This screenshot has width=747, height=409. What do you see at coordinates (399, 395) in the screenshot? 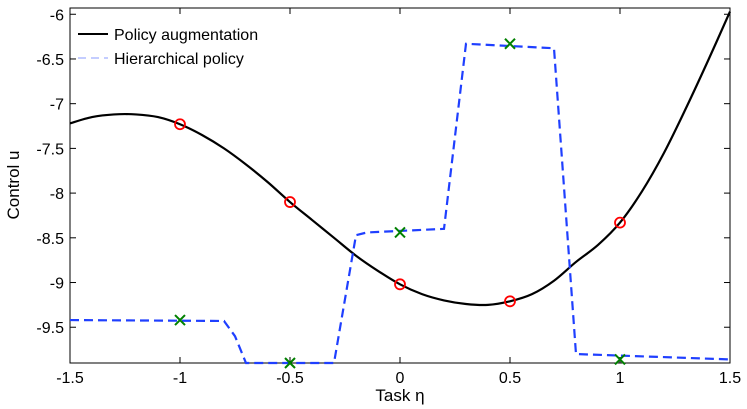
I see `x-axis-label: Task η` at bounding box center [399, 395].